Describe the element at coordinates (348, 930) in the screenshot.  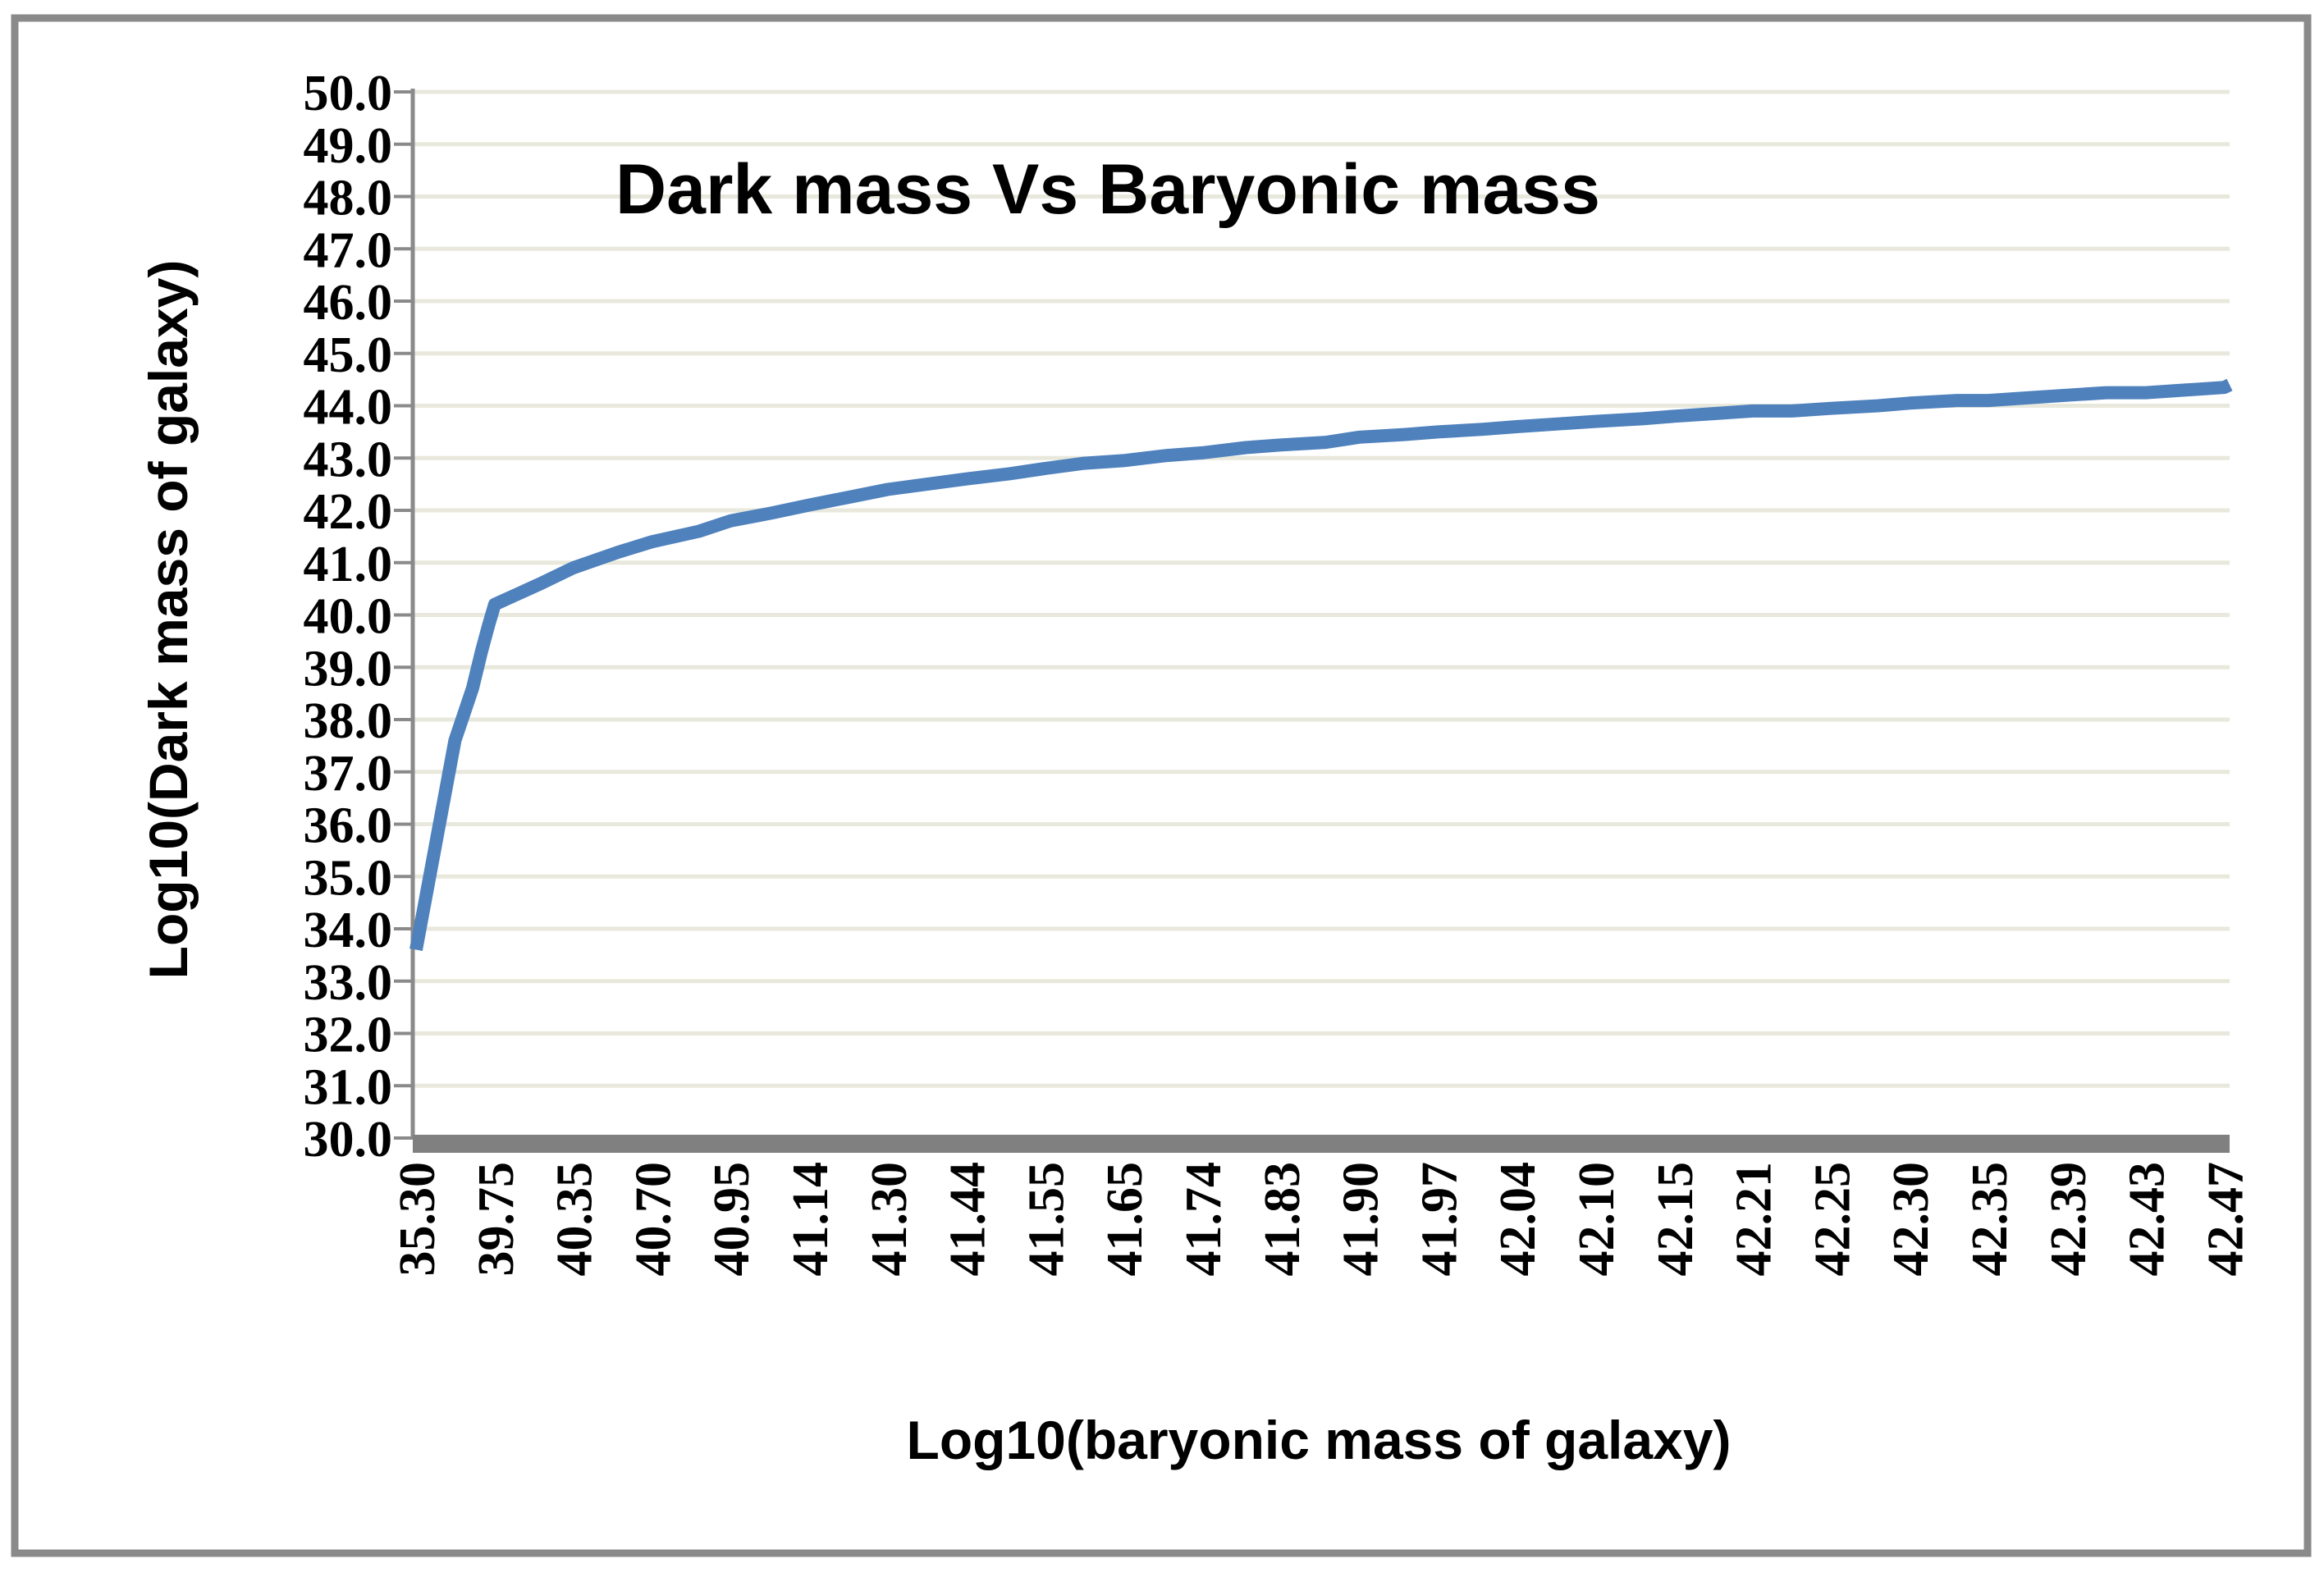
I see `y-tick-label: 34.0` at that location.